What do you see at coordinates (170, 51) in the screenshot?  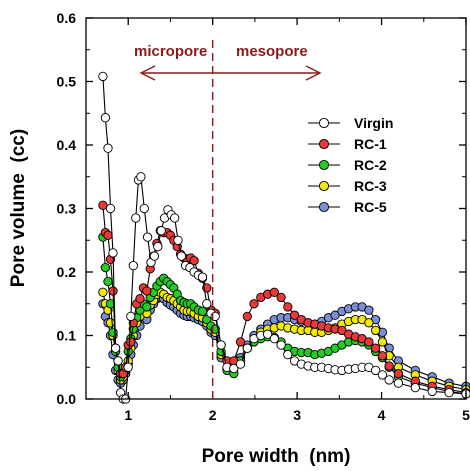 I see `micropore-label: micropore` at bounding box center [170, 51].